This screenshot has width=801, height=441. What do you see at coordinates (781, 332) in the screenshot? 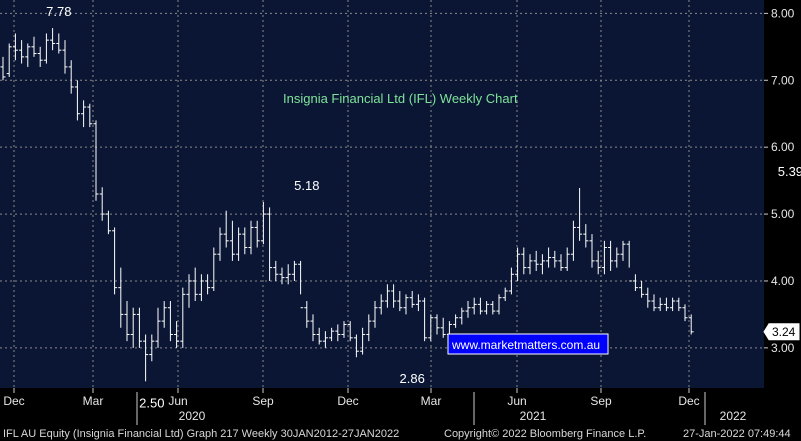
I see `last-price-marker: 3.24` at bounding box center [781, 332].